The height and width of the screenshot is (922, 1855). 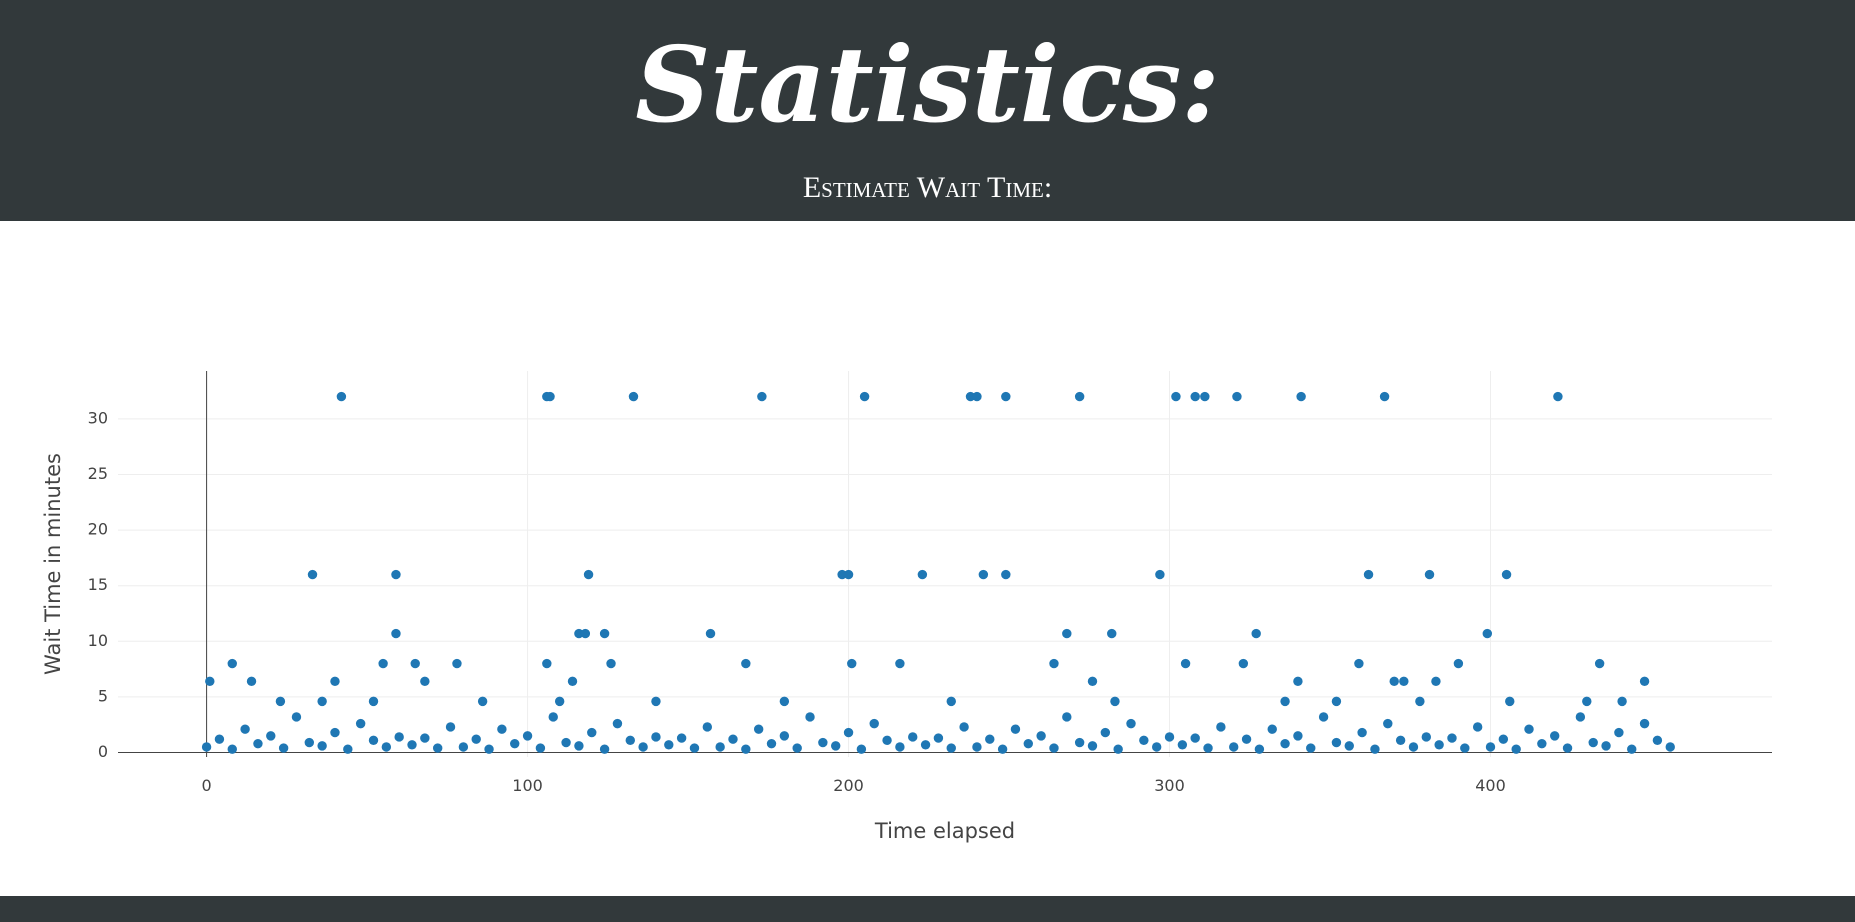 What do you see at coordinates (527, 785) in the screenshot?
I see `x-tick-label: 100` at bounding box center [527, 785].